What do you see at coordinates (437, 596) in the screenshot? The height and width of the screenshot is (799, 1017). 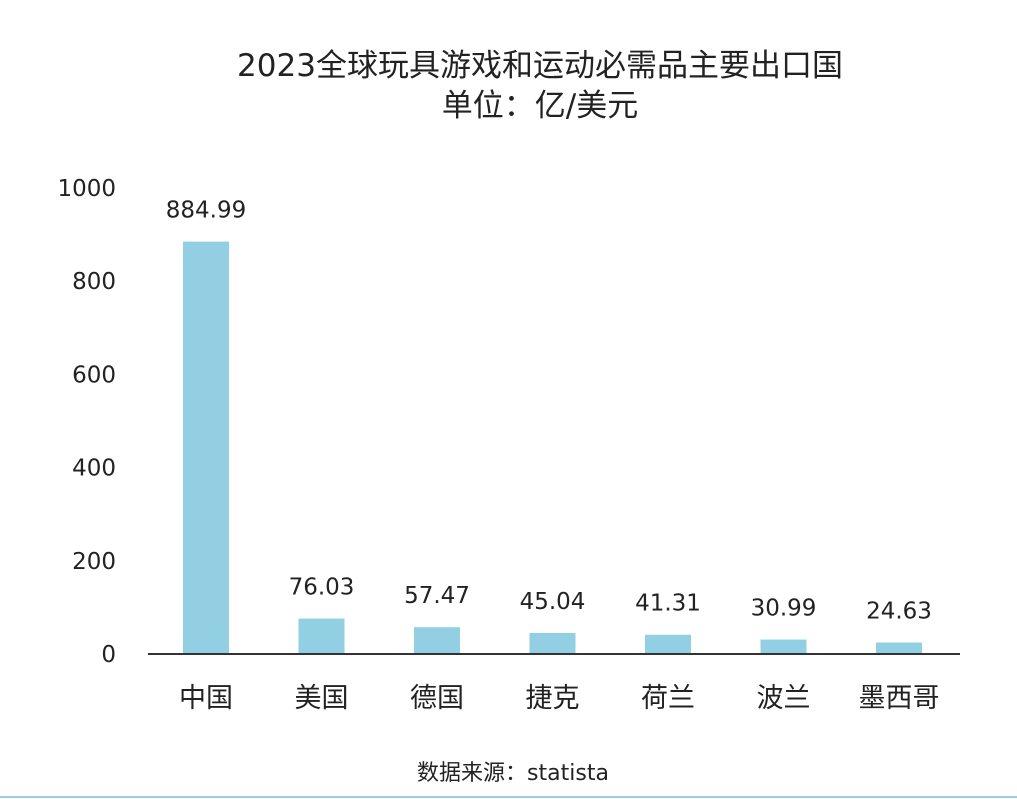 I see `bar-value-label: 57.47` at bounding box center [437, 596].